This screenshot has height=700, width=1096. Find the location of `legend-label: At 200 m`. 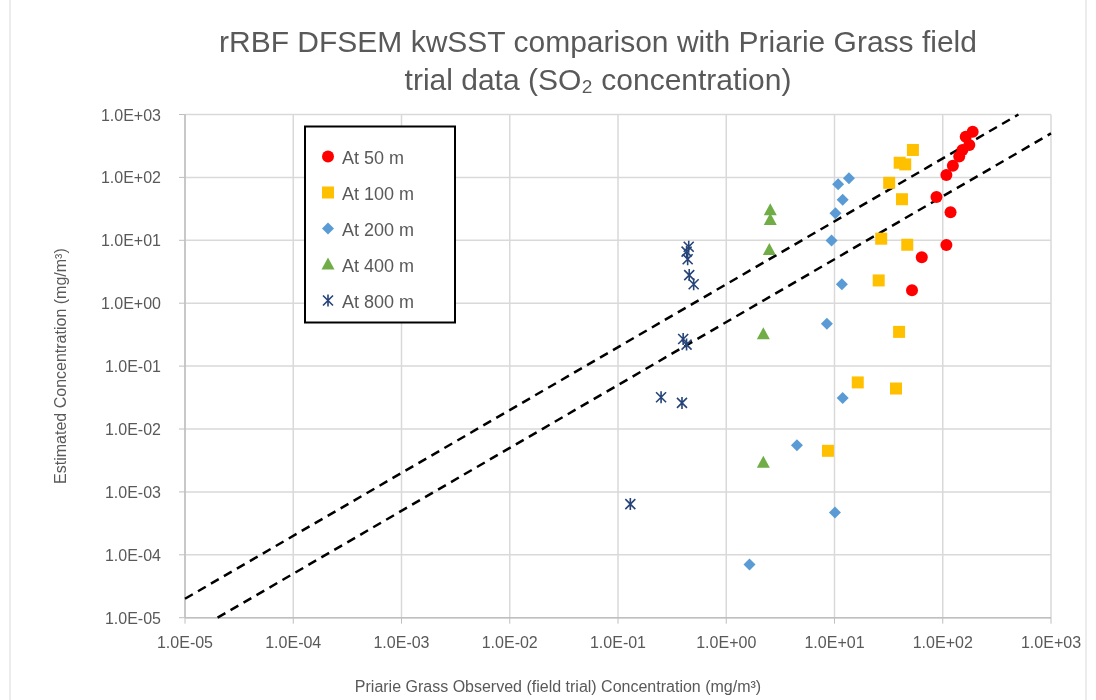

legend-label: At 200 m is located at coordinates (378, 229).